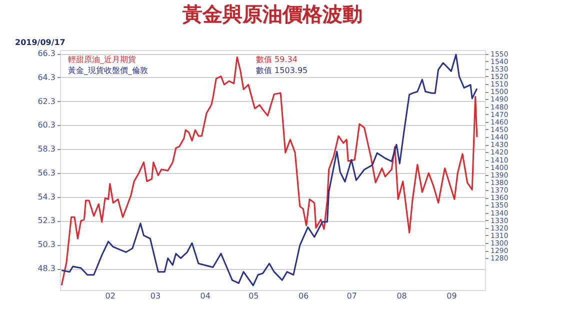 The image size is (572, 327). I want to click on y-tick-label: 56.3, so click(47, 173).